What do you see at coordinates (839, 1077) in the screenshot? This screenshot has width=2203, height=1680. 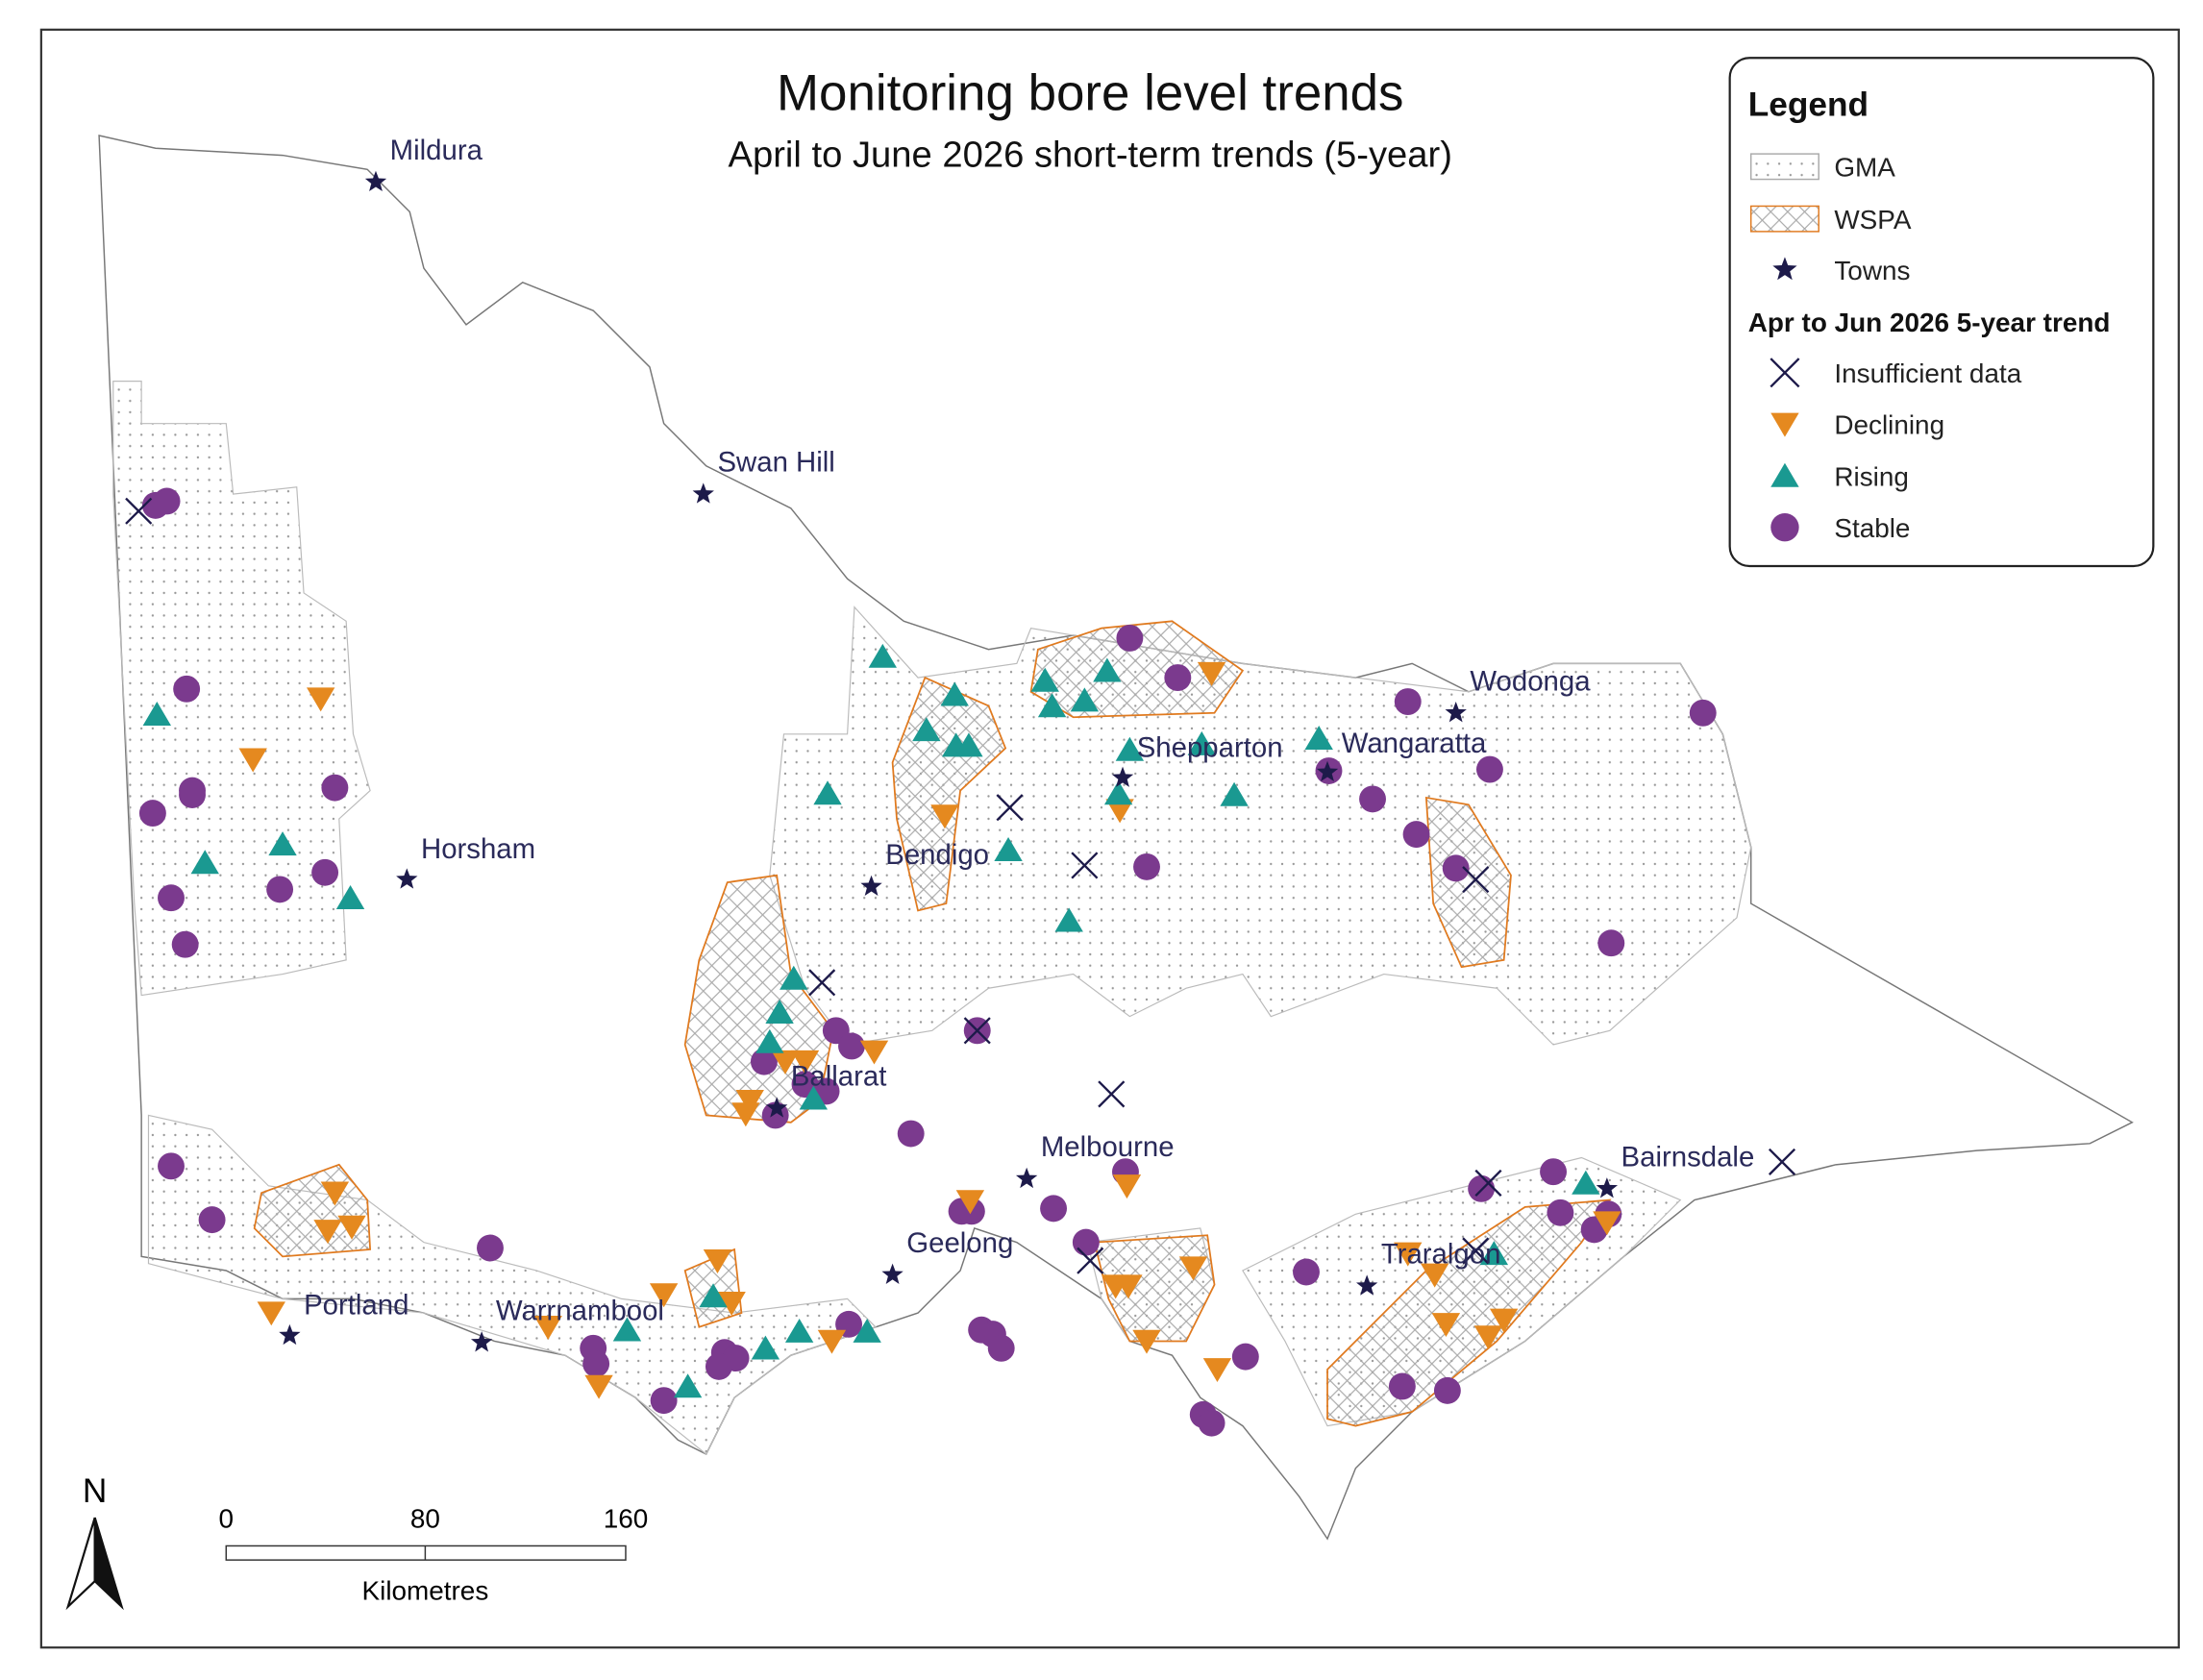 I see `town-label: Ballarat` at bounding box center [839, 1077].